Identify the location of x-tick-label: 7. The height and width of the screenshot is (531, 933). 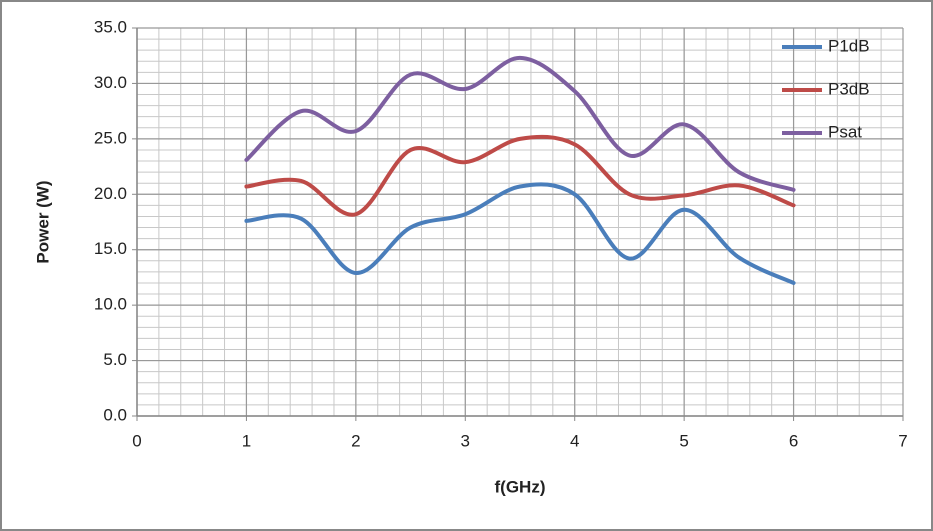
(902, 440).